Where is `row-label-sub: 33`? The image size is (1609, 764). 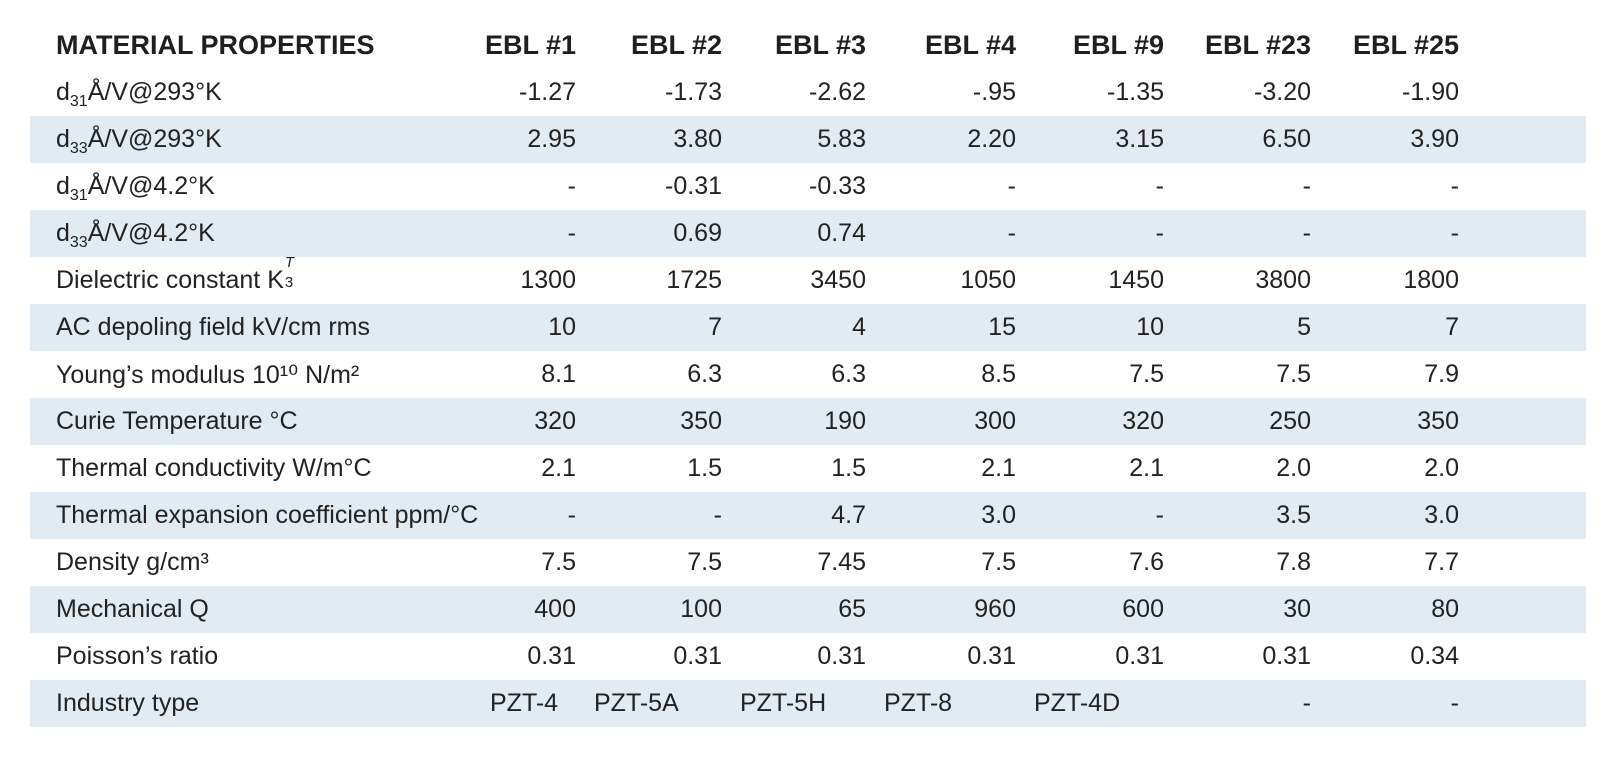
row-label-sub: 33 is located at coordinates (78, 242).